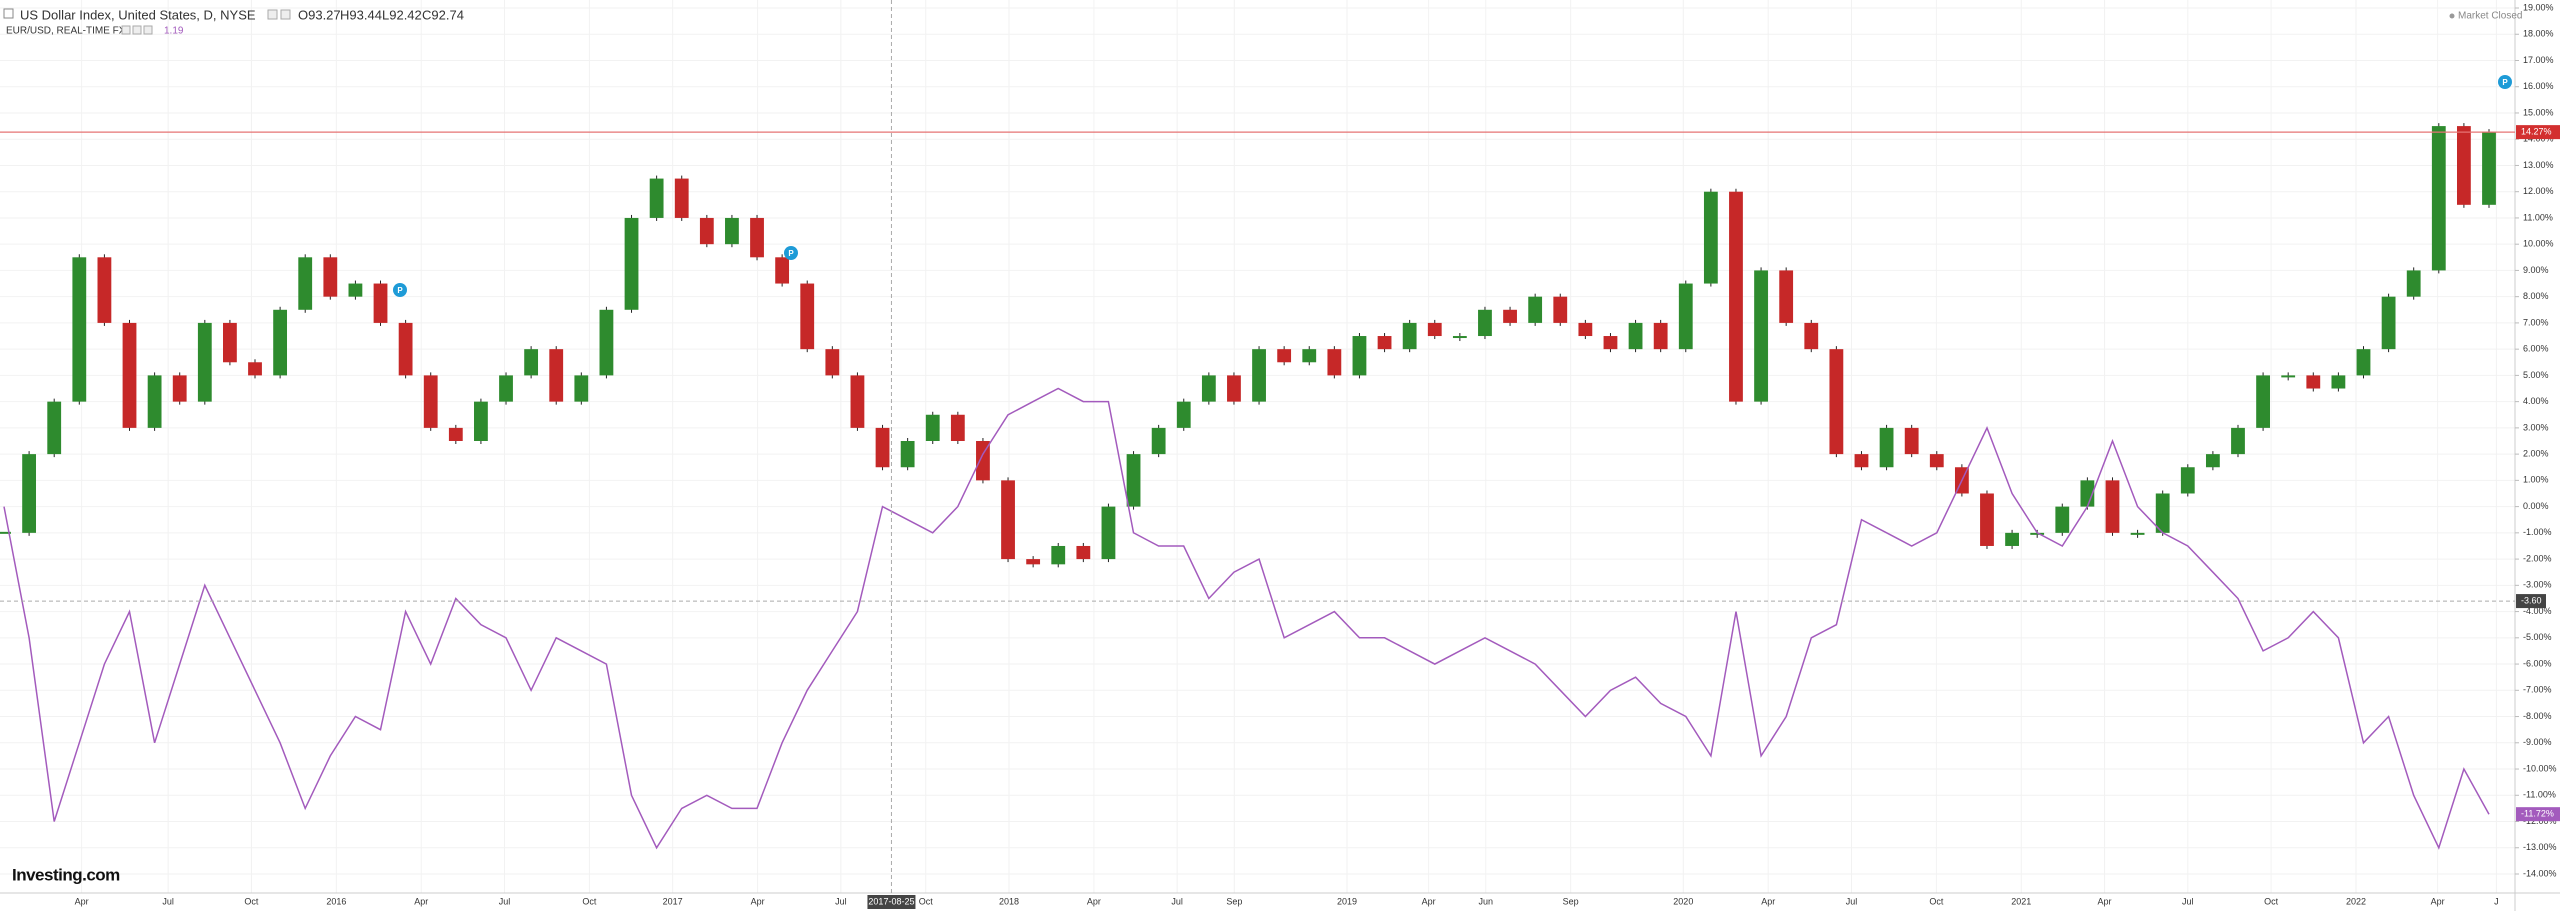 This screenshot has width=2560, height=911. What do you see at coordinates (2540, 768) in the screenshot?
I see `y-tick-label: -10.00%` at bounding box center [2540, 768].